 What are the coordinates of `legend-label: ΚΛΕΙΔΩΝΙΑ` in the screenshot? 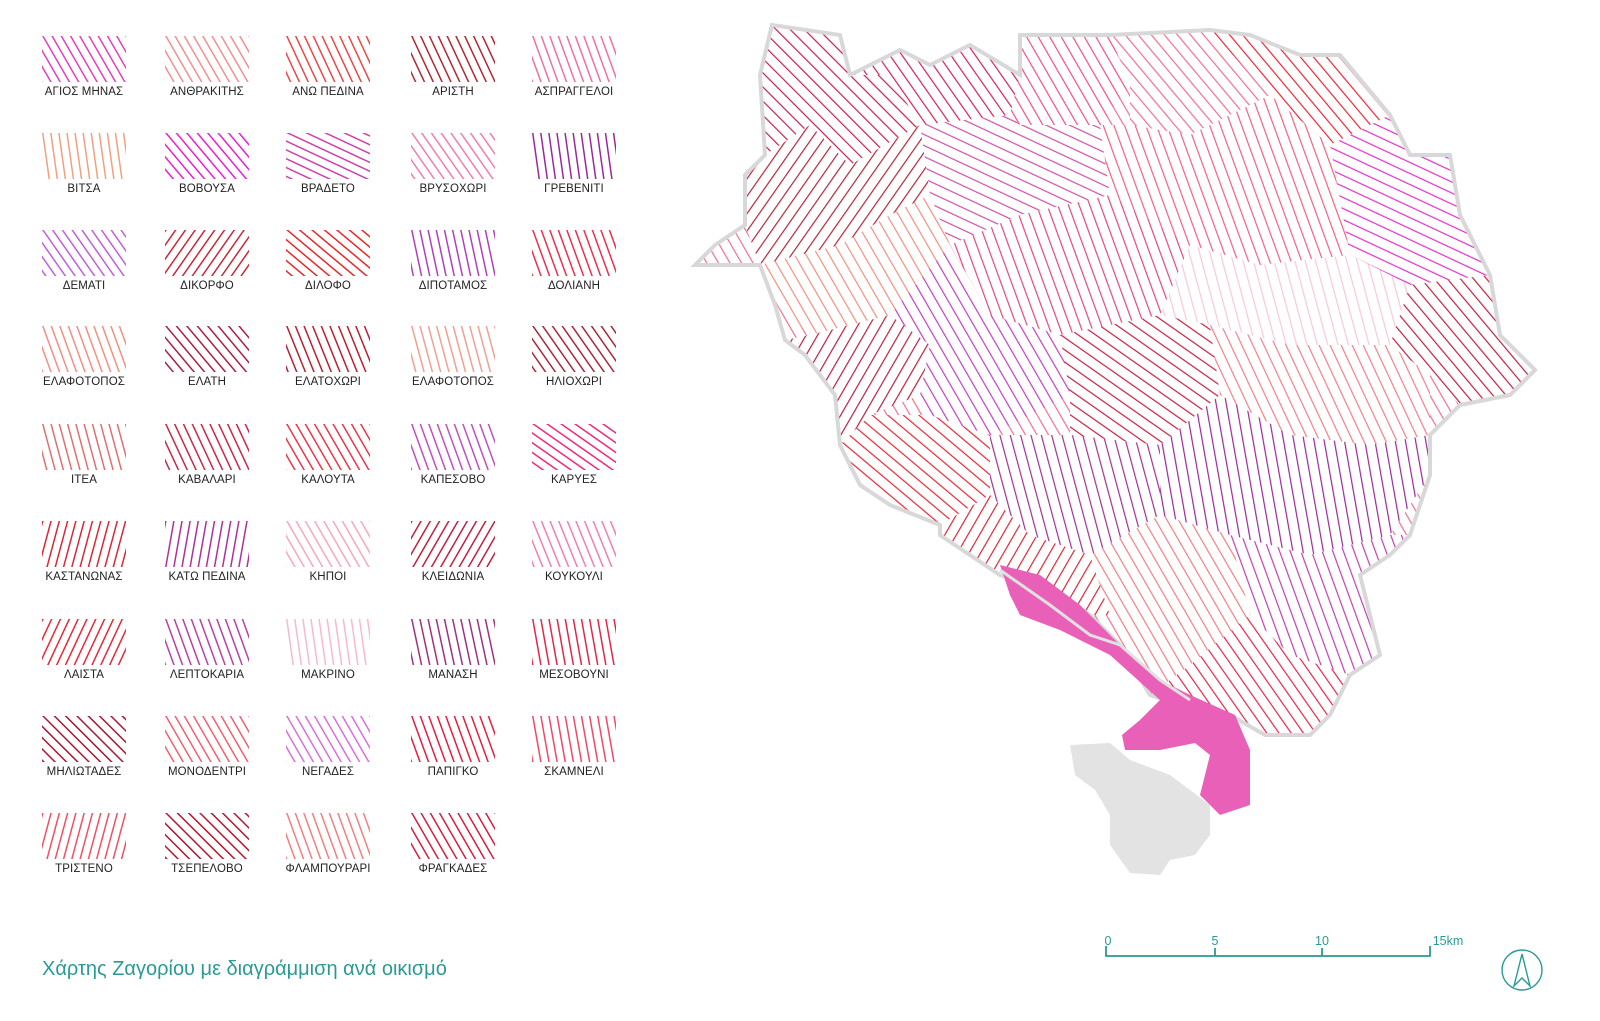 It's located at (453, 577).